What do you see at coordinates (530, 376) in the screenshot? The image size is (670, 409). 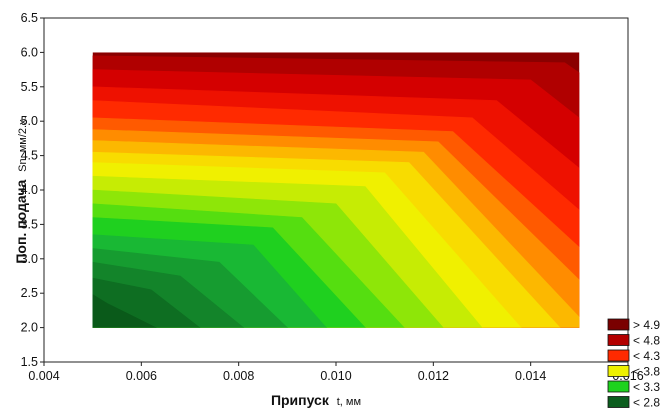 I see `x-tick-label: 0.014` at bounding box center [530, 376].